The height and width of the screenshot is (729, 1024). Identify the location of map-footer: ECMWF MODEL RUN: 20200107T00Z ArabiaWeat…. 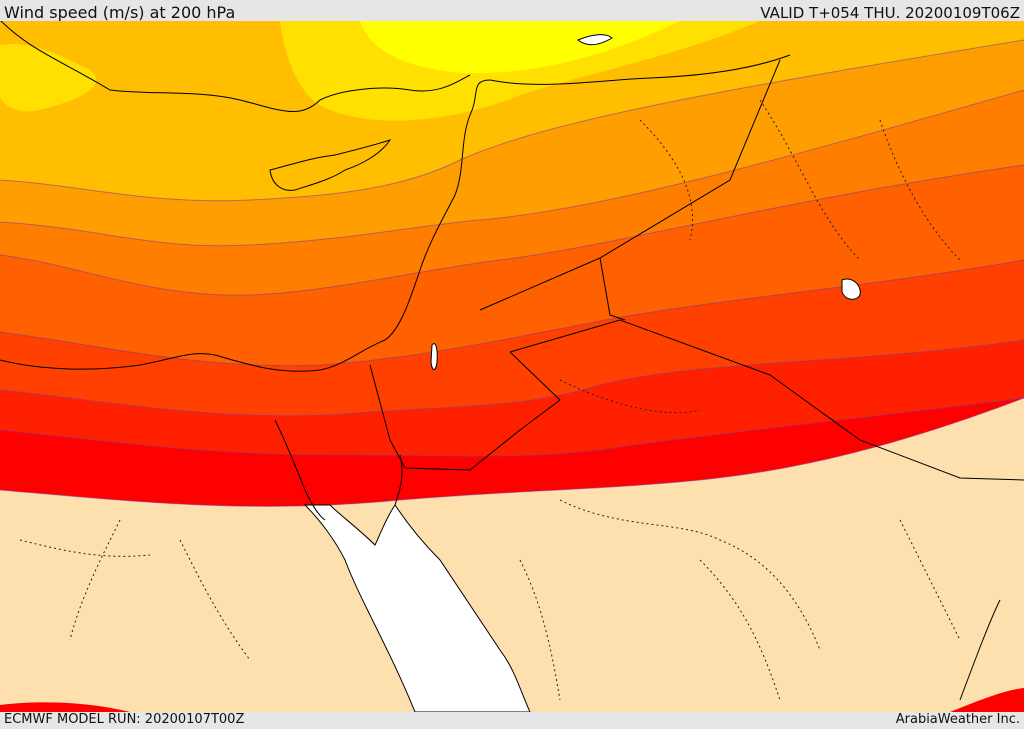
(512, 720).